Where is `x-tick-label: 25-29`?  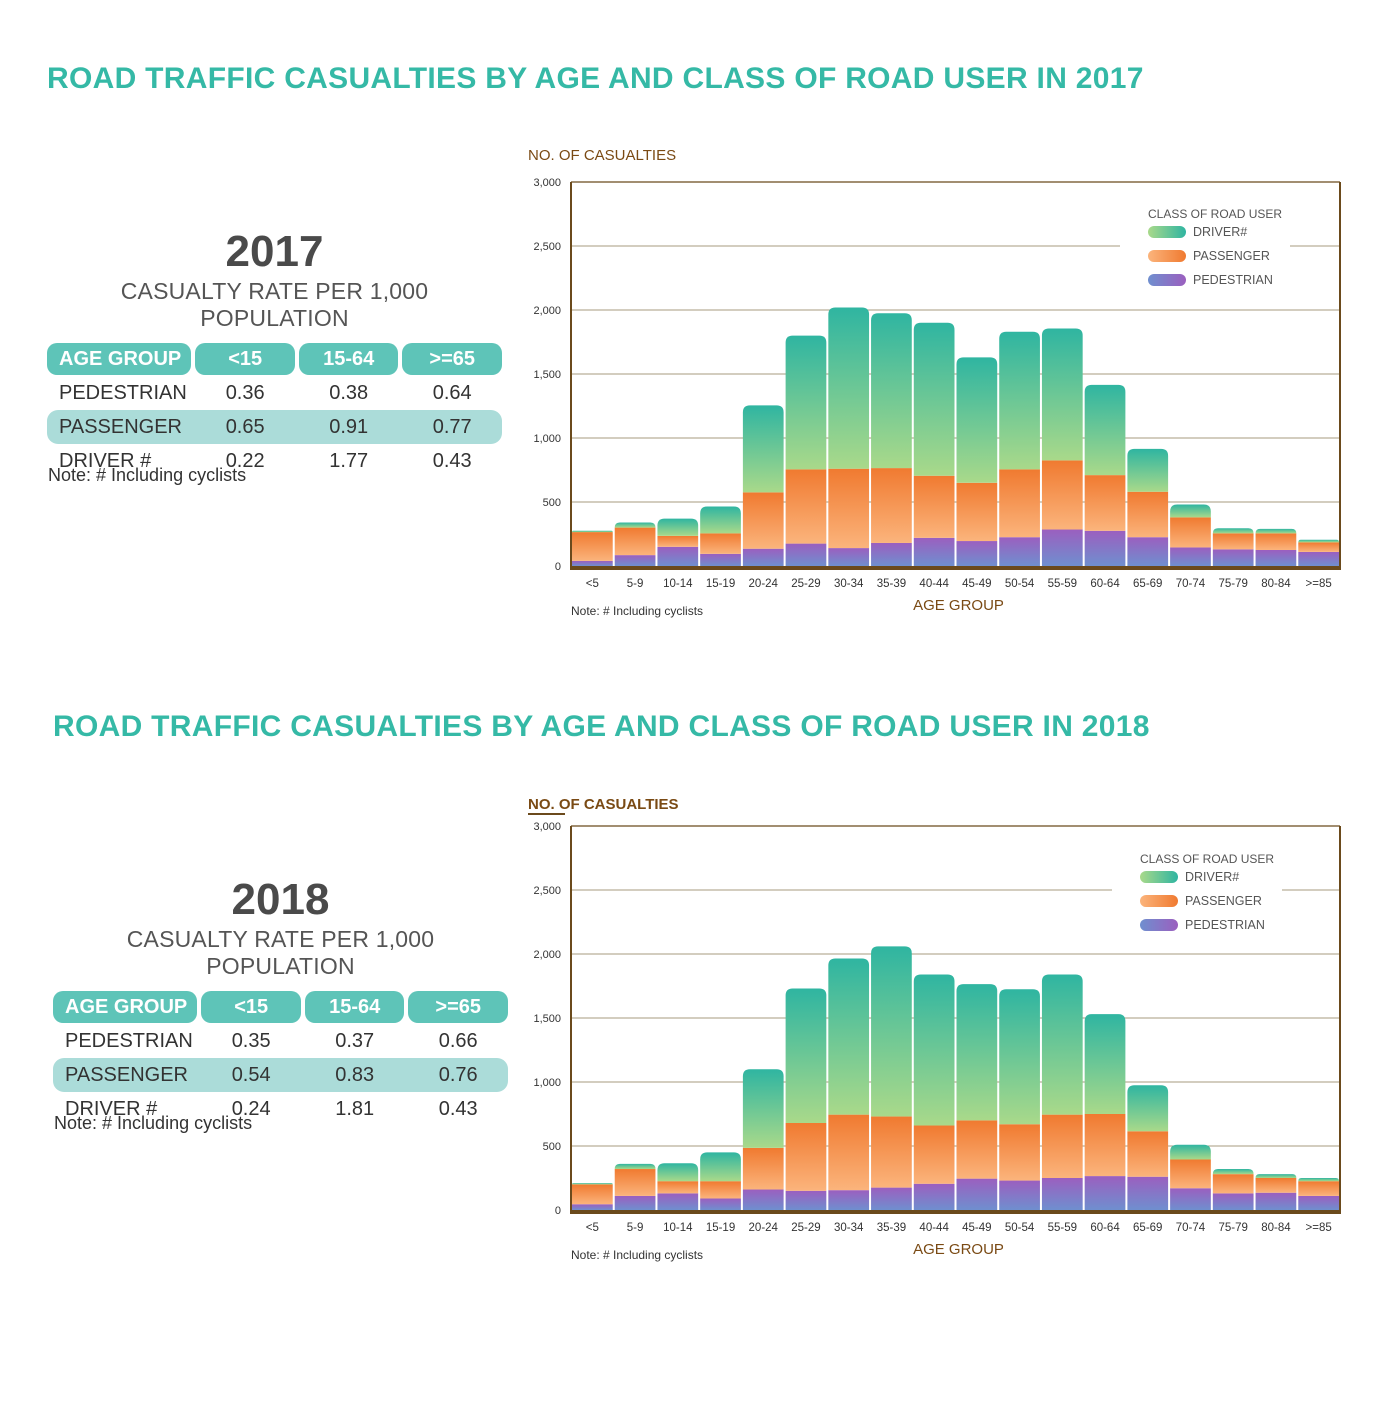 x-tick-label: 25-29 is located at coordinates (805, 1228).